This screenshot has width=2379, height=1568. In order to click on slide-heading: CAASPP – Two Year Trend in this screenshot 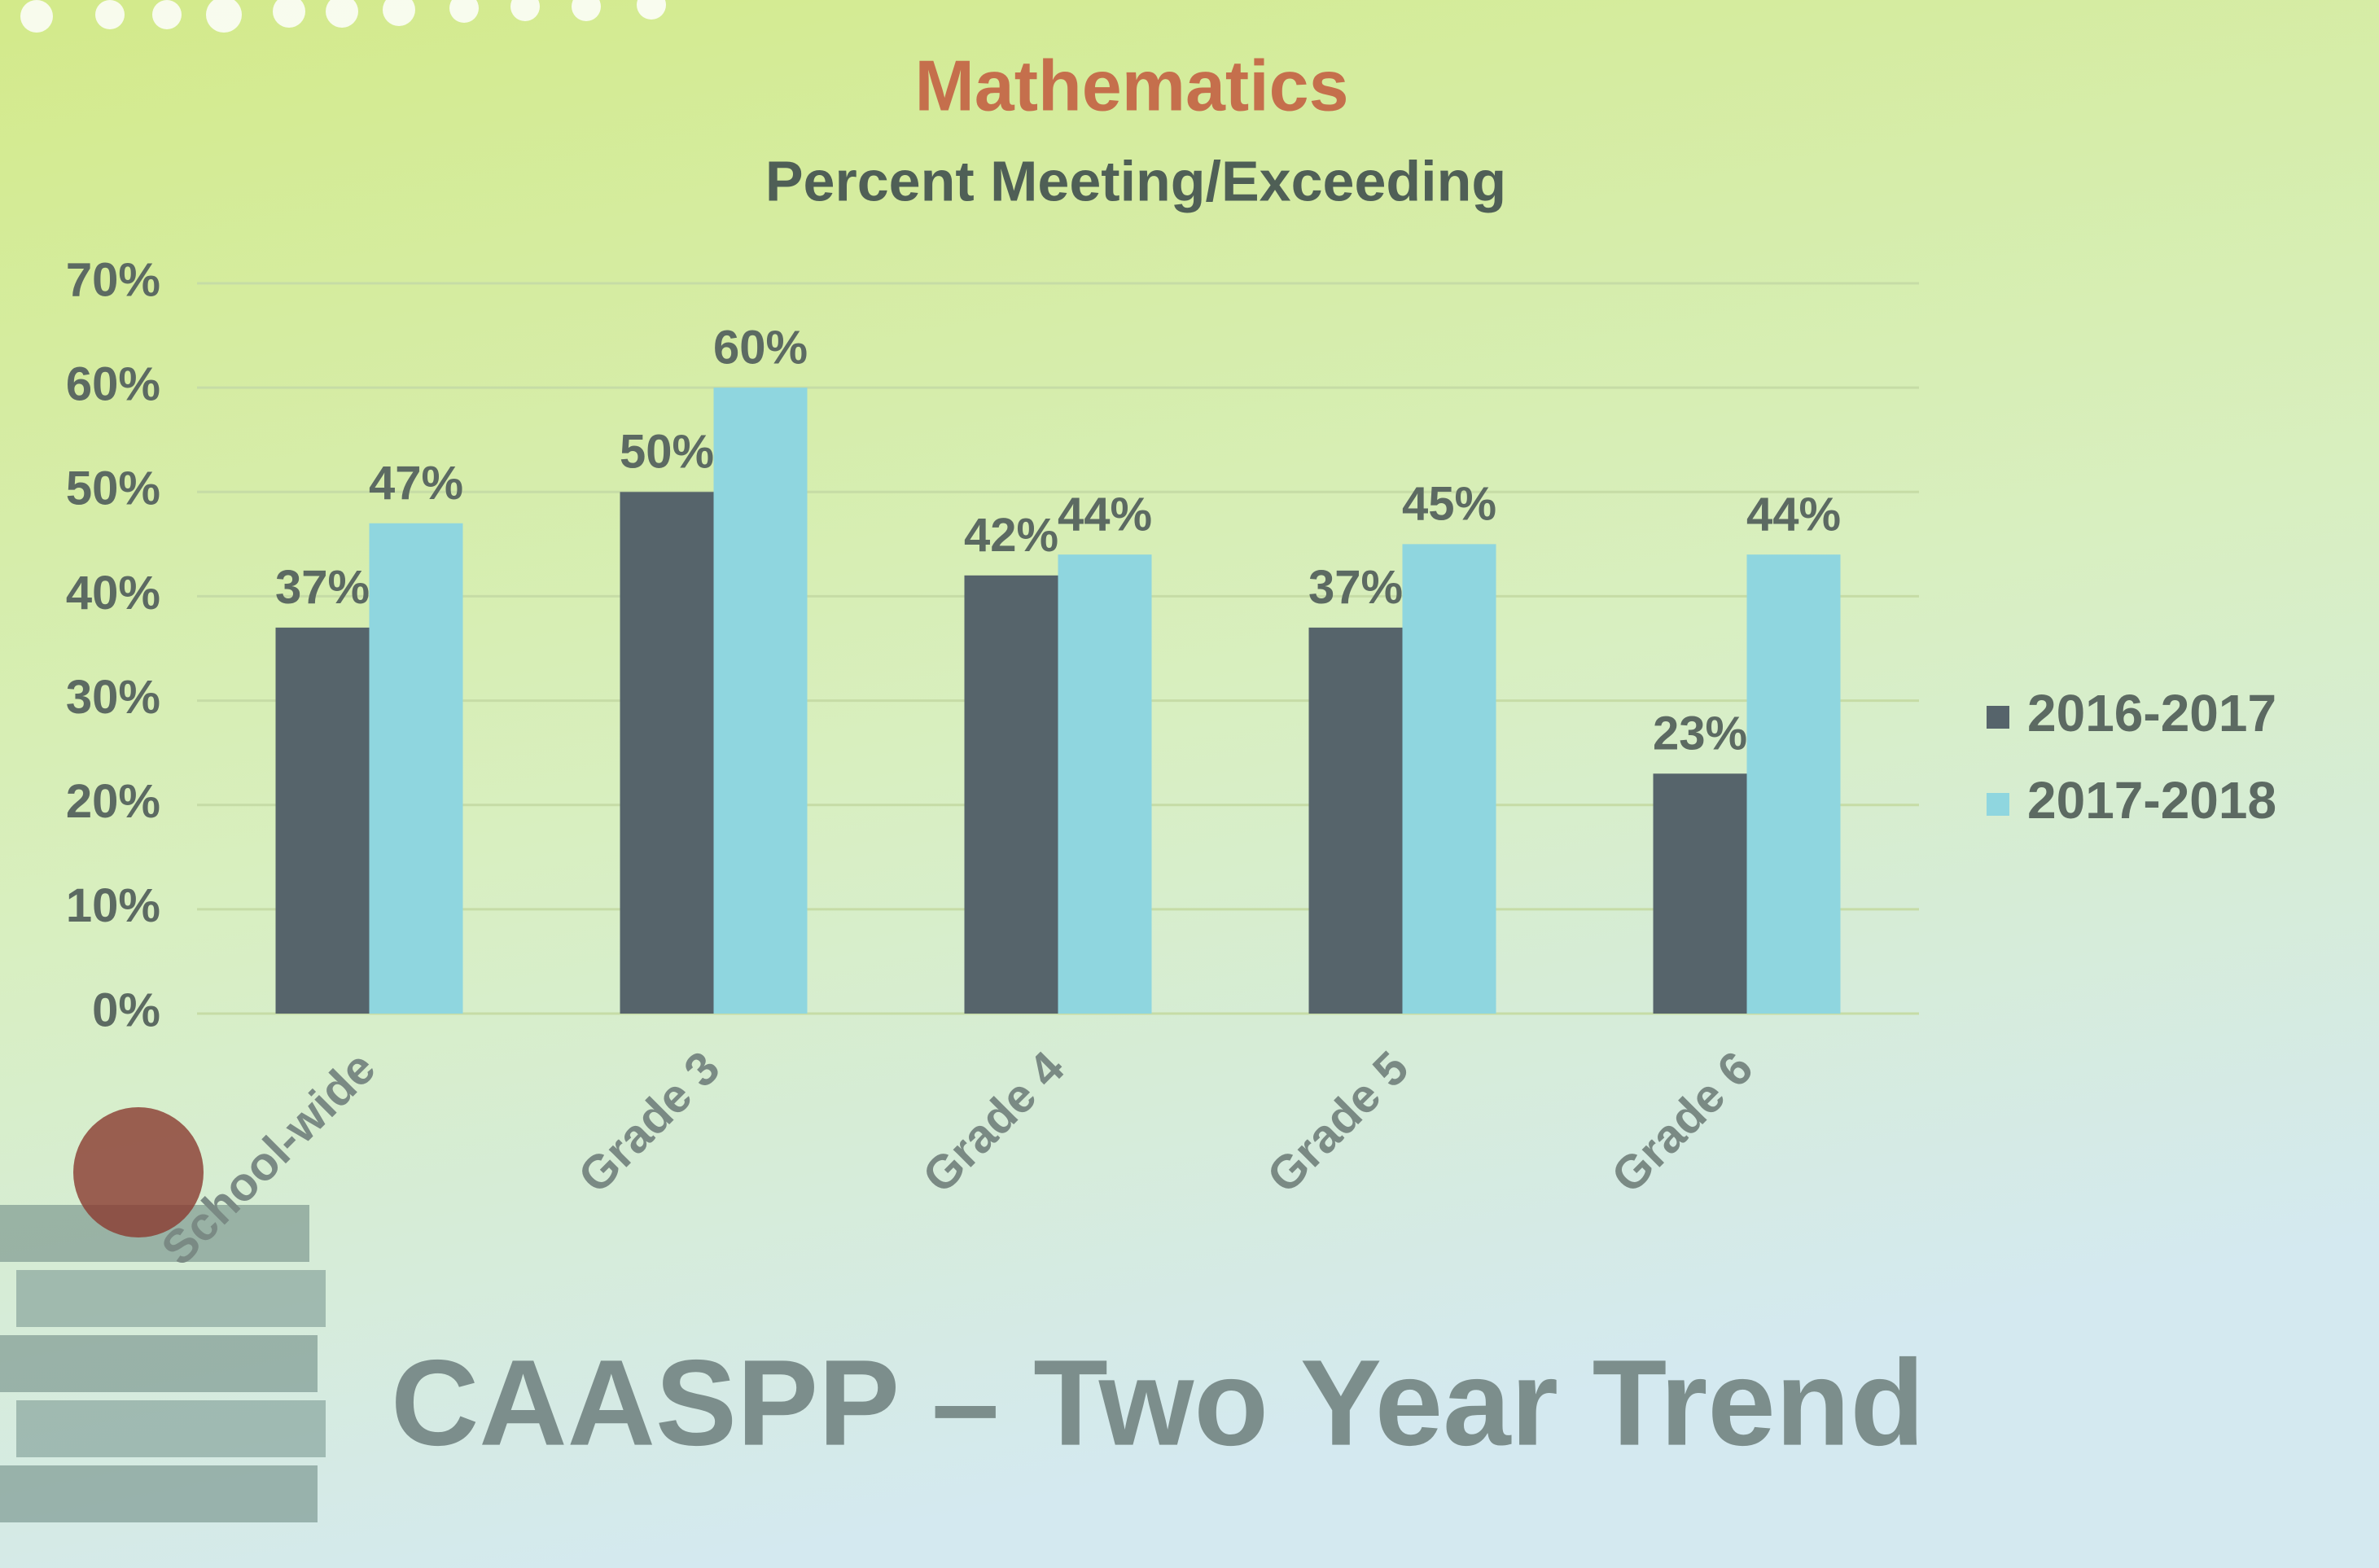, I will do `click(1158, 1403)`.